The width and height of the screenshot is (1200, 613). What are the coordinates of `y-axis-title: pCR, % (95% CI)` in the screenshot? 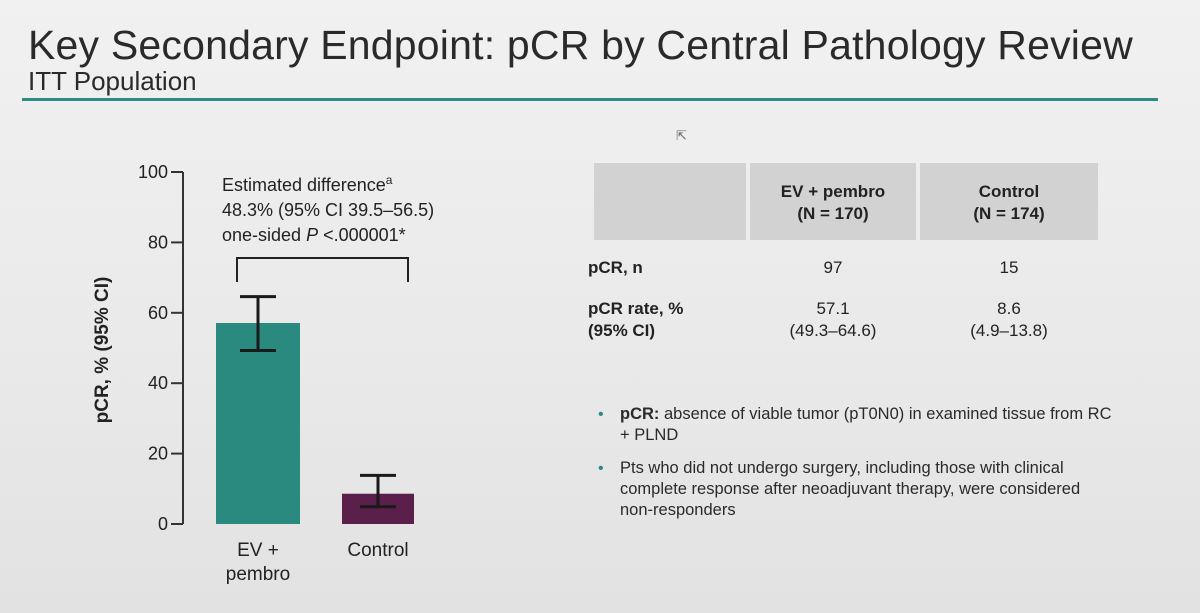 It's located at (102, 350).